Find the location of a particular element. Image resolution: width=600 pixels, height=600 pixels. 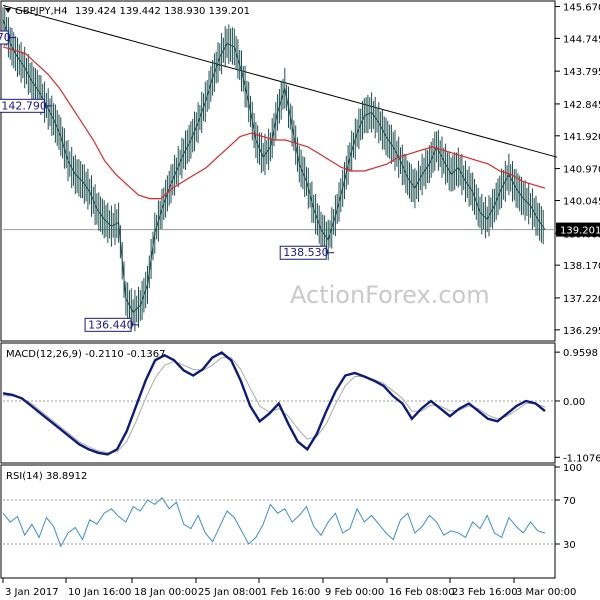

last-price-label: 139.201 is located at coordinates (580, 231).